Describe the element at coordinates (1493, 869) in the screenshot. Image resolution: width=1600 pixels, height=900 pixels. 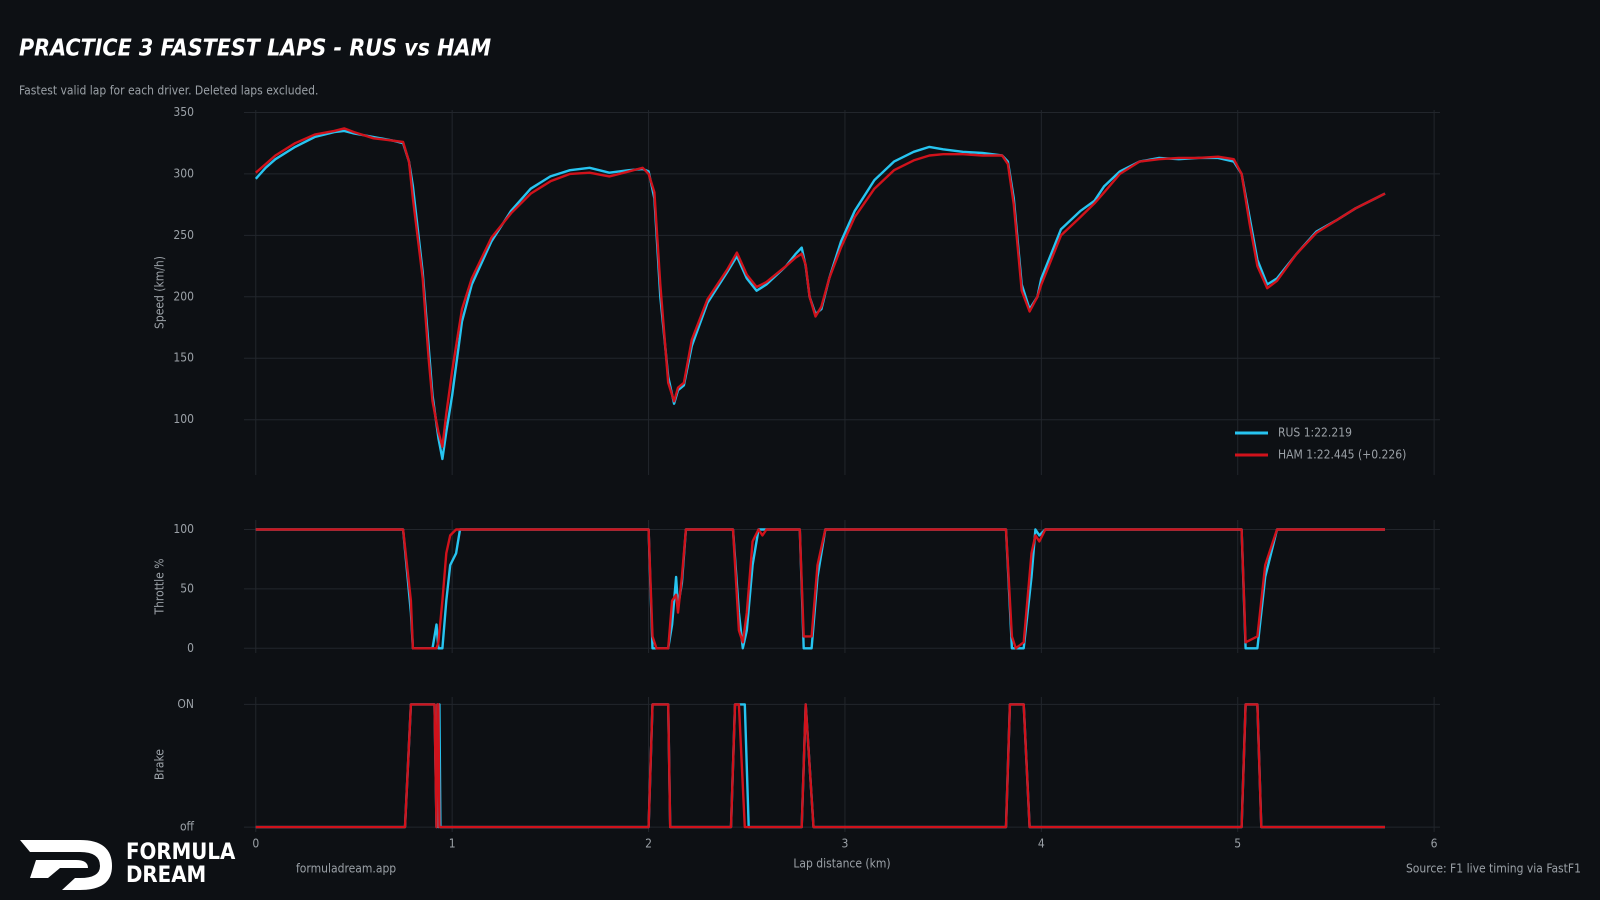
I see `source-note: Source: F1 live timing via FastF1` at that location.